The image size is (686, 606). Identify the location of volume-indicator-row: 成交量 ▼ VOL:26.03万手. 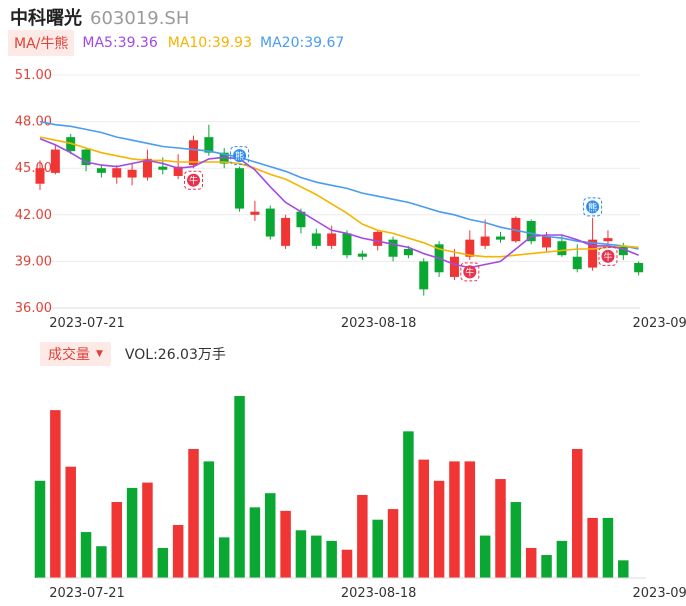
(133, 354).